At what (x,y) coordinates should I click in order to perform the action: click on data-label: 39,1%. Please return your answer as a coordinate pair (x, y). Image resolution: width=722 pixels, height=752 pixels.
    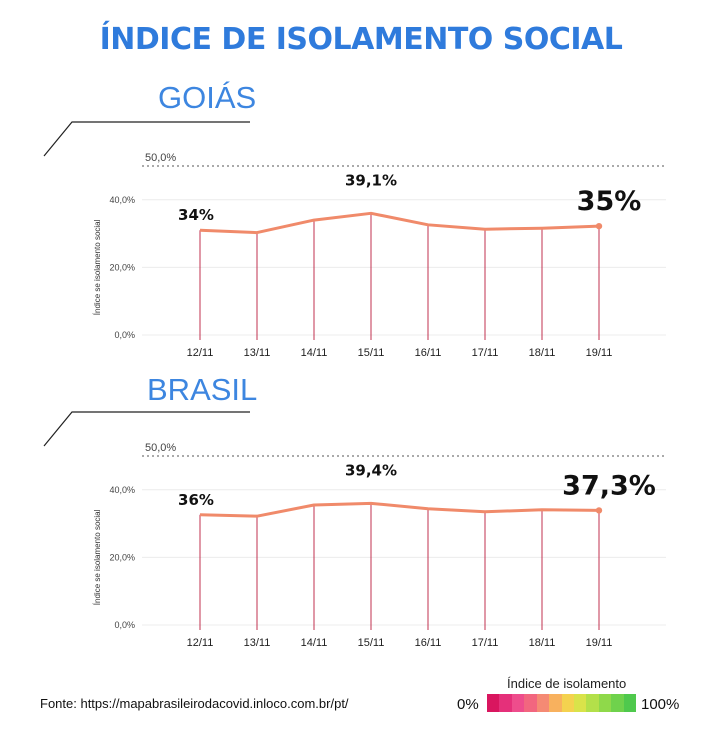
    Looking at the image, I should click on (371, 180).